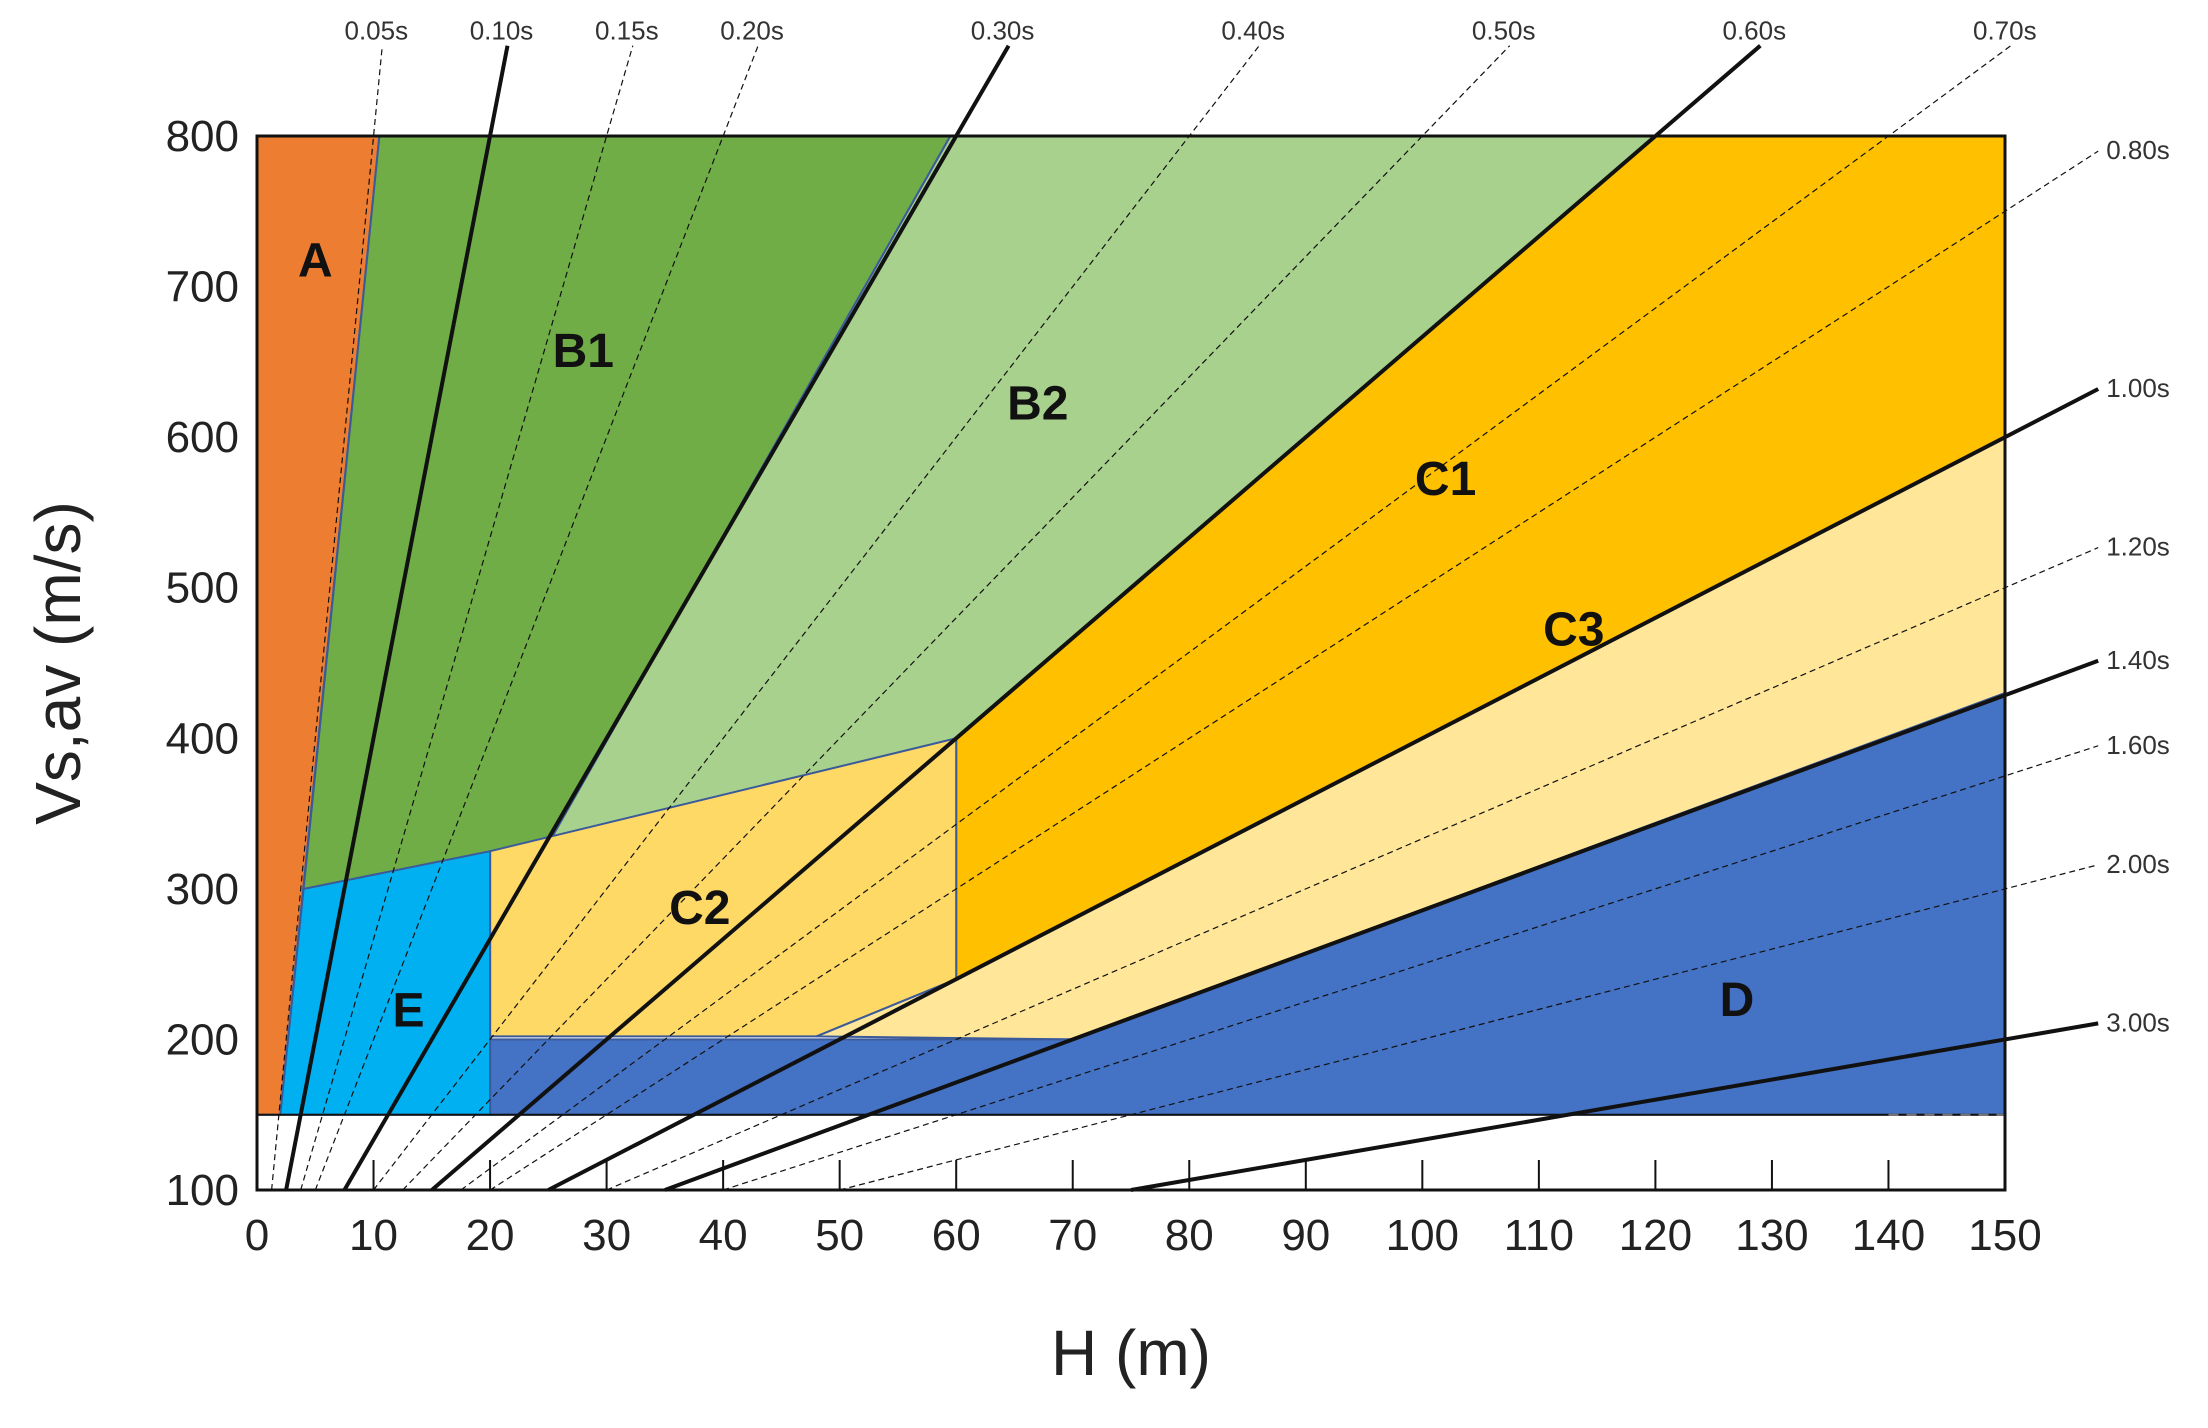  What do you see at coordinates (723, 1235) in the screenshot?
I see `x-tick-label-40: 40` at bounding box center [723, 1235].